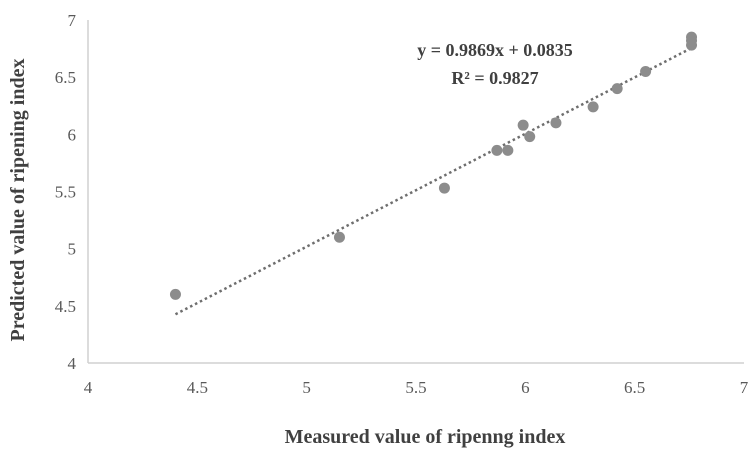 The image size is (753, 455). What do you see at coordinates (495, 50) in the screenshot?
I see `regression-equation: y = 0.9869x + 0.0835` at bounding box center [495, 50].